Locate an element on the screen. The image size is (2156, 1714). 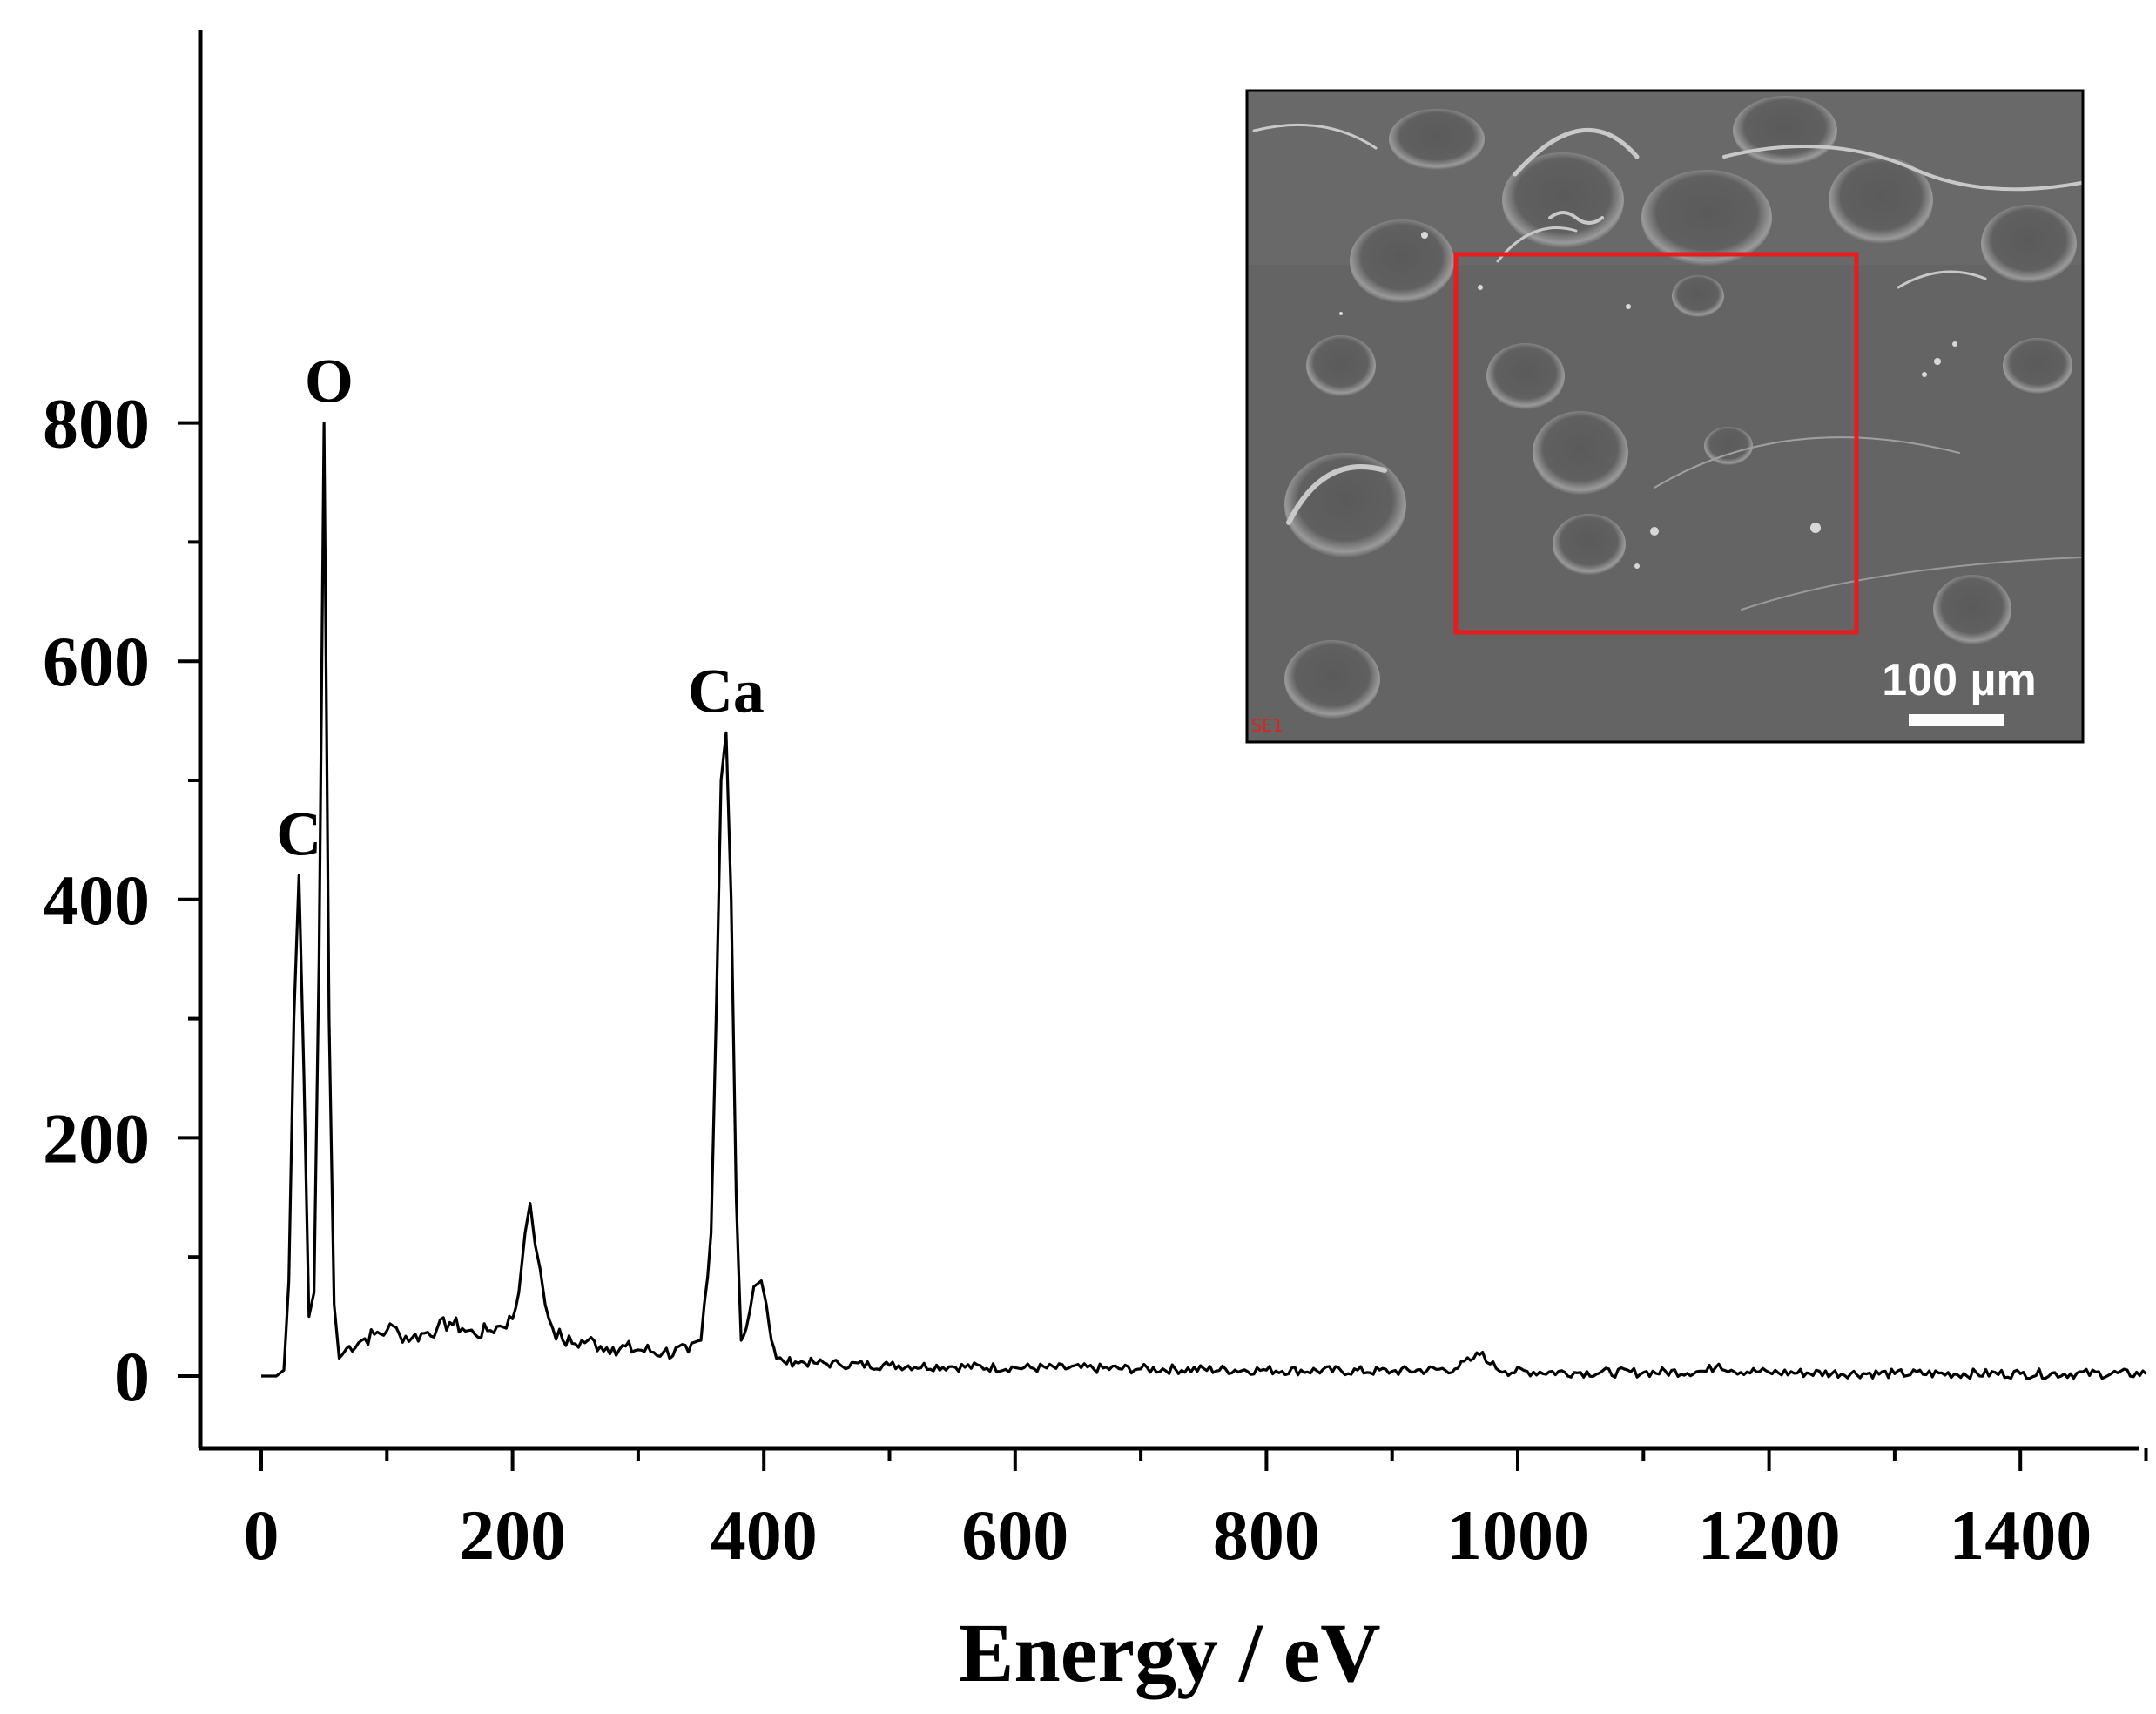
scale-bar-label: 100 µm is located at coordinates (1959, 680).